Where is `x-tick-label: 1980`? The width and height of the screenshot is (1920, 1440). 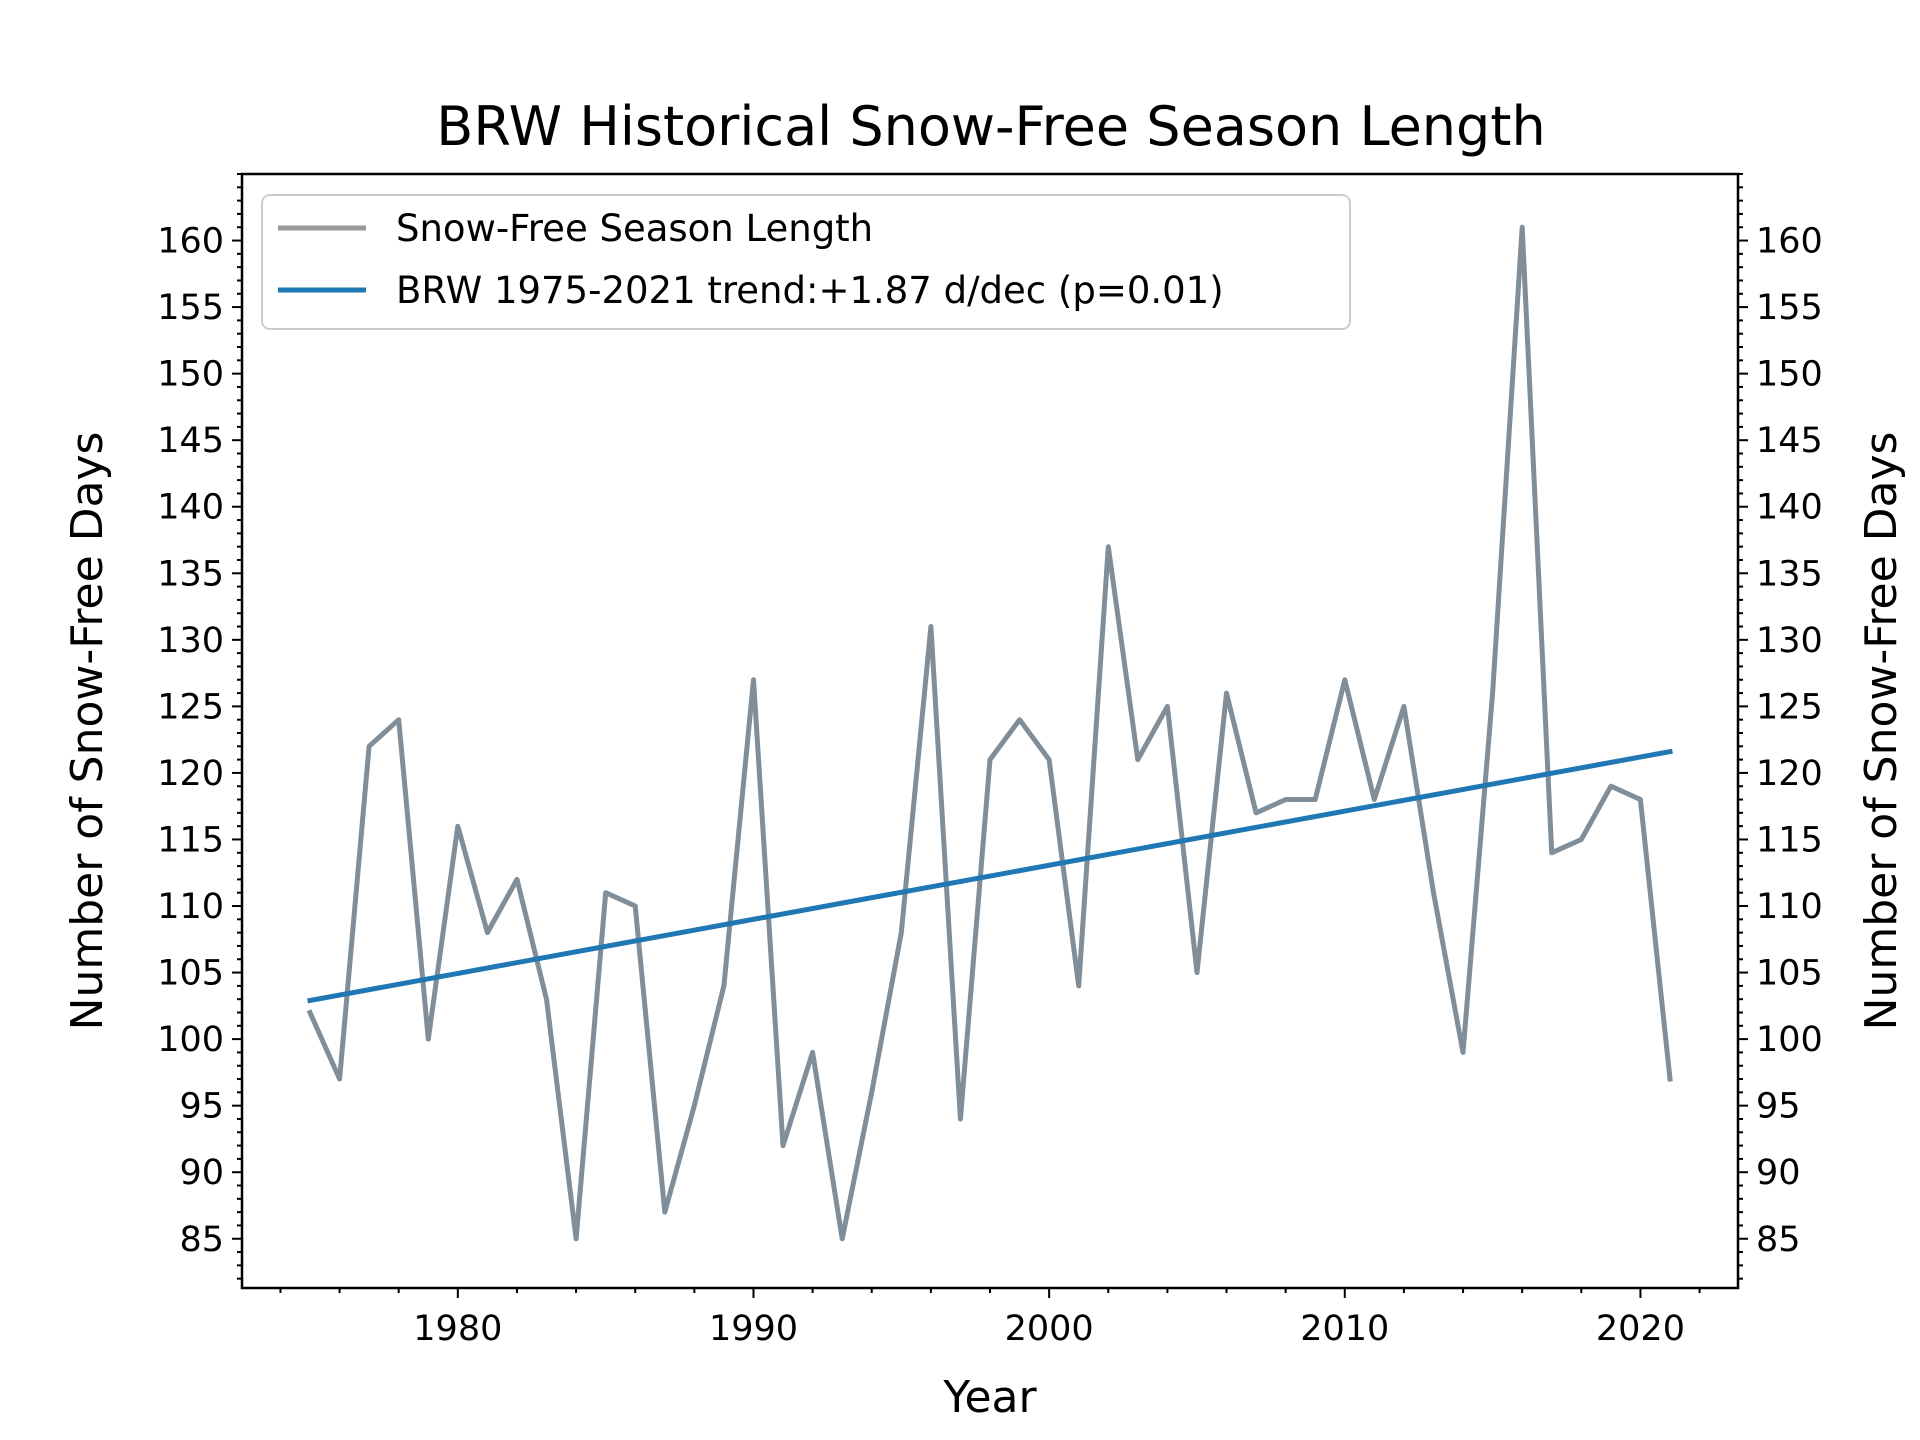 x-tick-label: 1980 is located at coordinates (457, 1329).